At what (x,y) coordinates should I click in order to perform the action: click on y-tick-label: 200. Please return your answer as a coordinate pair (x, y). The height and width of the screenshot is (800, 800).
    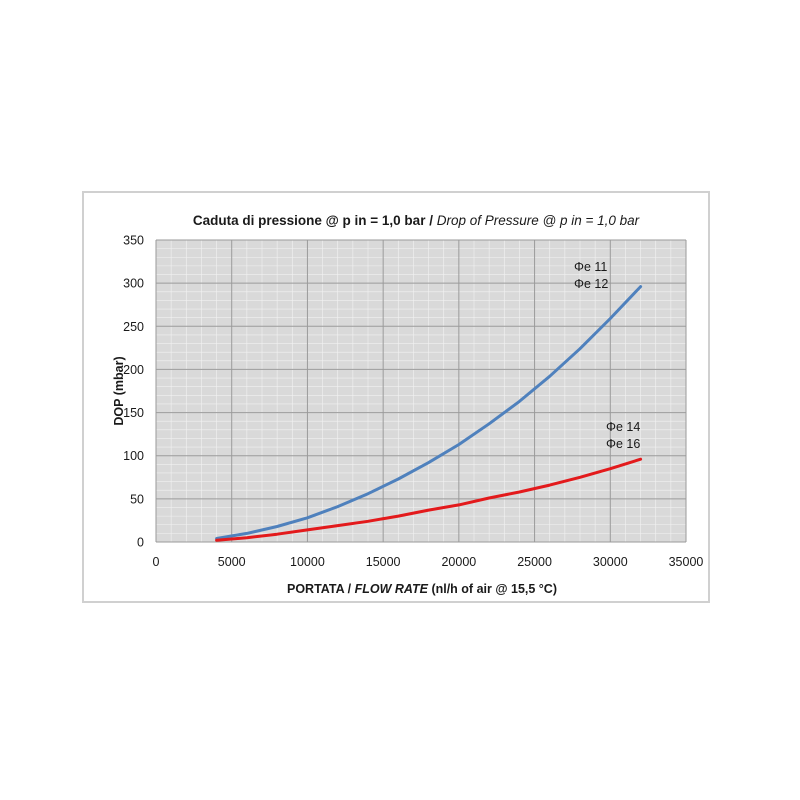
    Looking at the image, I should click on (133, 370).